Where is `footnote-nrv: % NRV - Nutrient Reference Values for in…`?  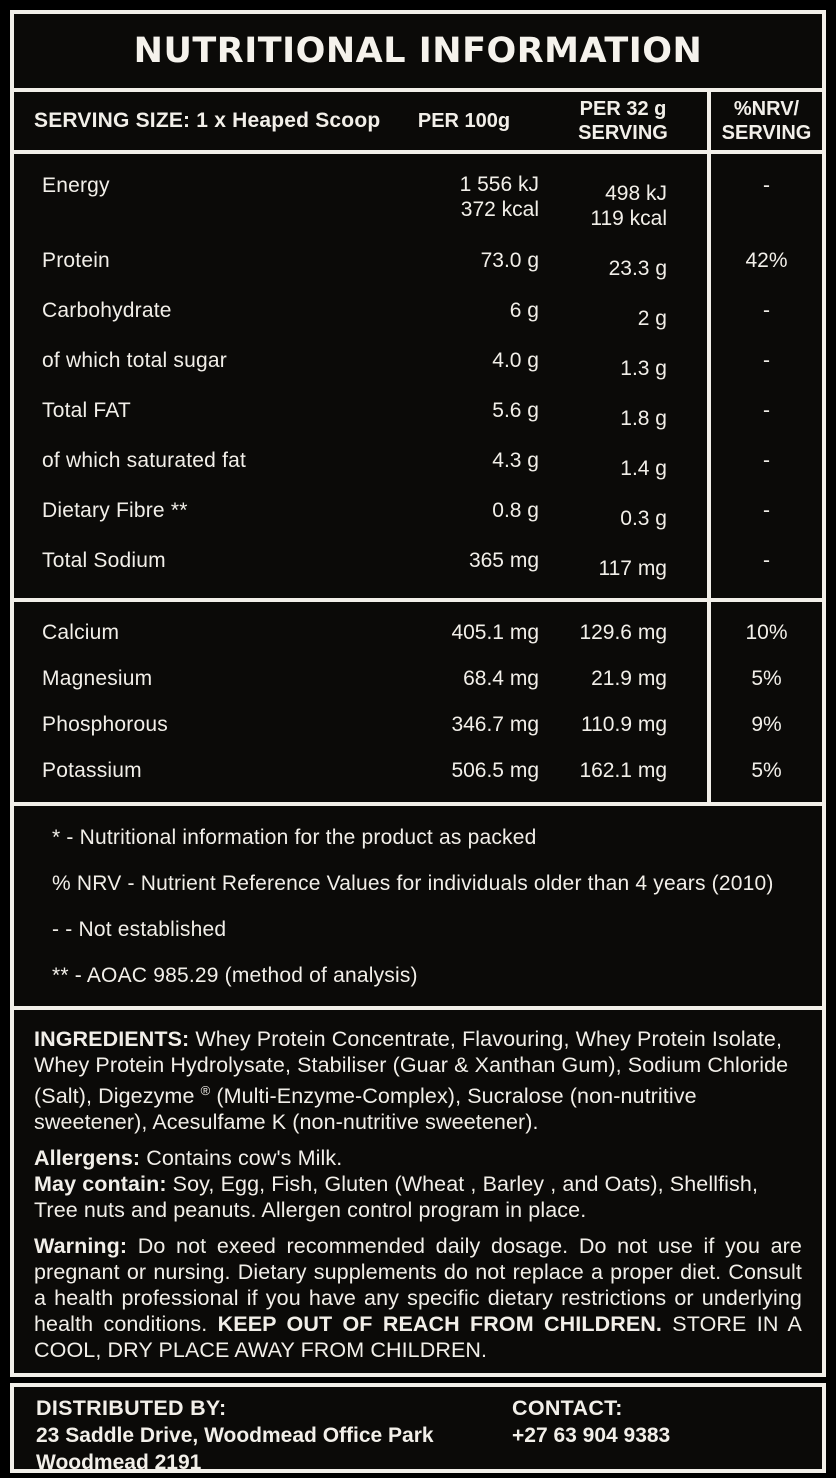 footnote-nrv: % NRV - Nutrient Reference Values for in… is located at coordinates (413, 883).